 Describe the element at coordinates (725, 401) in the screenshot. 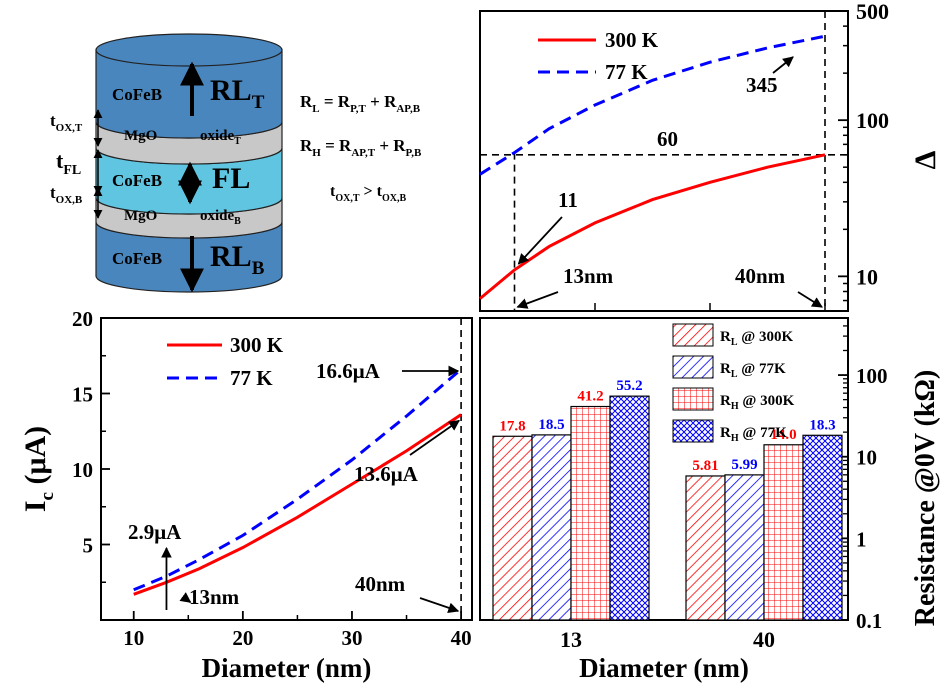

I see `resistance-legend-label-main-2: R` at that location.